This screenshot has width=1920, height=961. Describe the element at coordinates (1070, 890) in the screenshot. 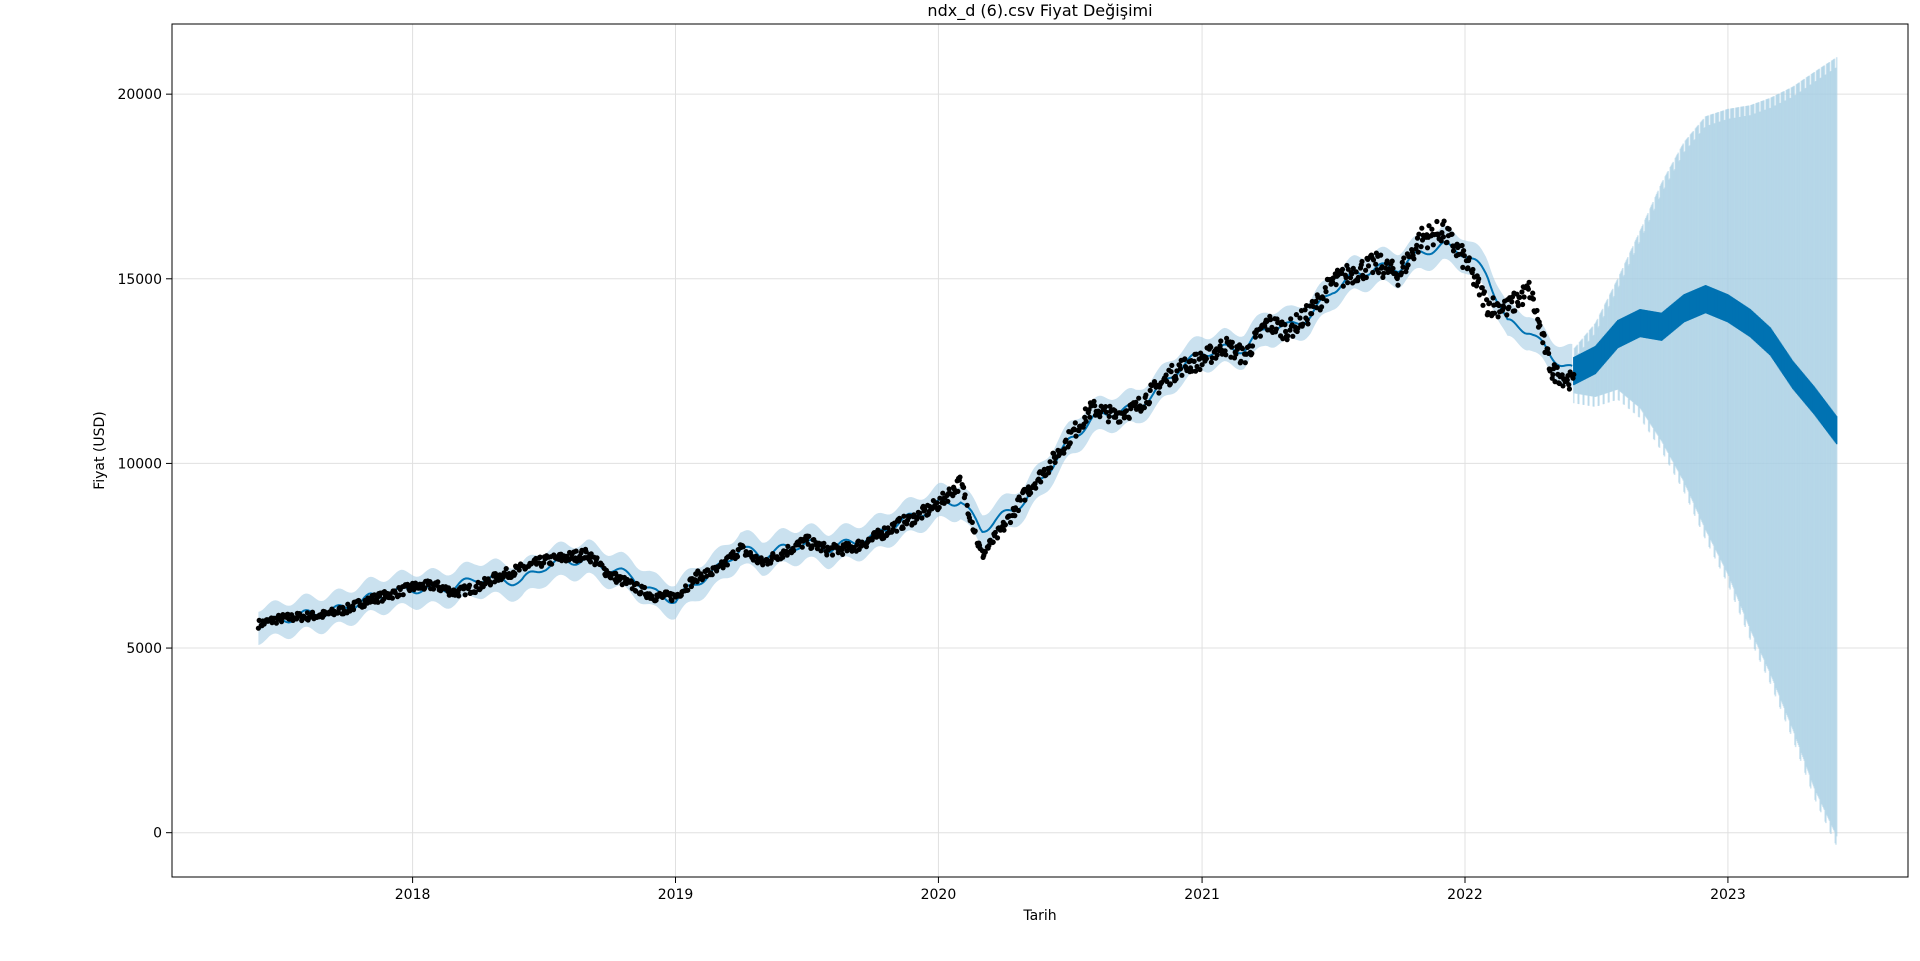

I see `x-axis-ticks: 2018 2019 2020 2021 2022 2023` at that location.